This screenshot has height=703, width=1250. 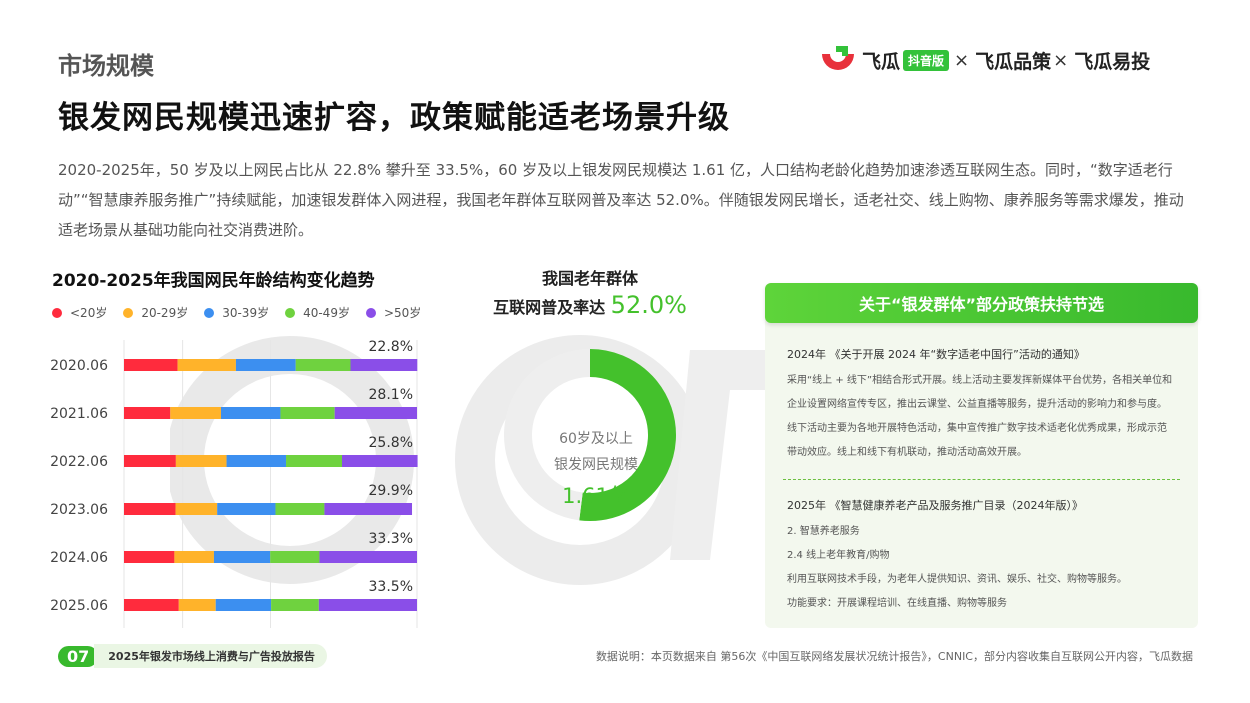 What do you see at coordinates (79, 414) in the screenshot?
I see `category-label: 2021.06` at bounding box center [79, 414].